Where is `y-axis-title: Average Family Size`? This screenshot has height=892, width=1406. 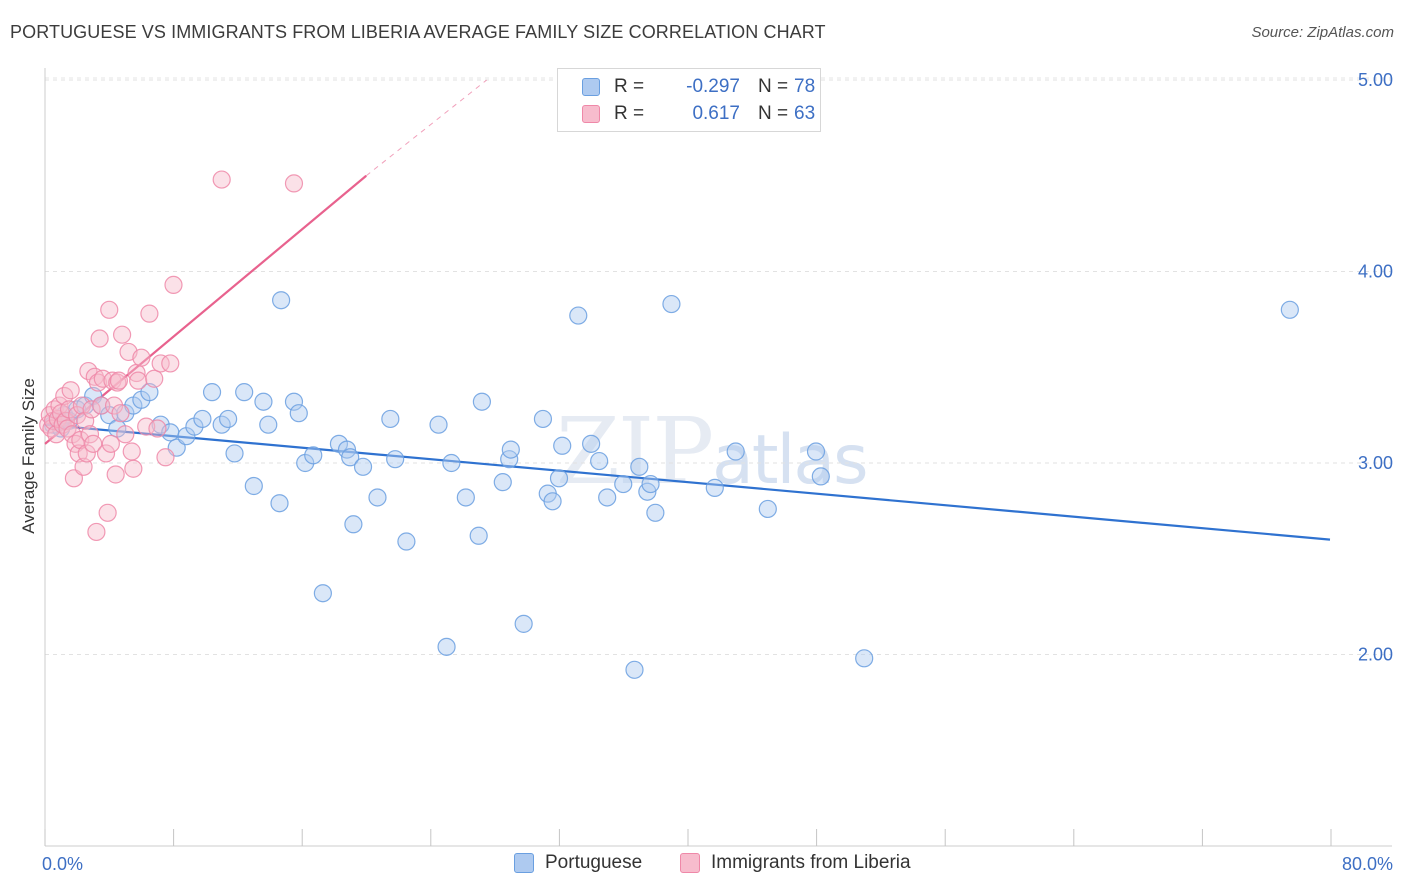
y-axis-title: Average Family Size is located at coordinates (28, 456).